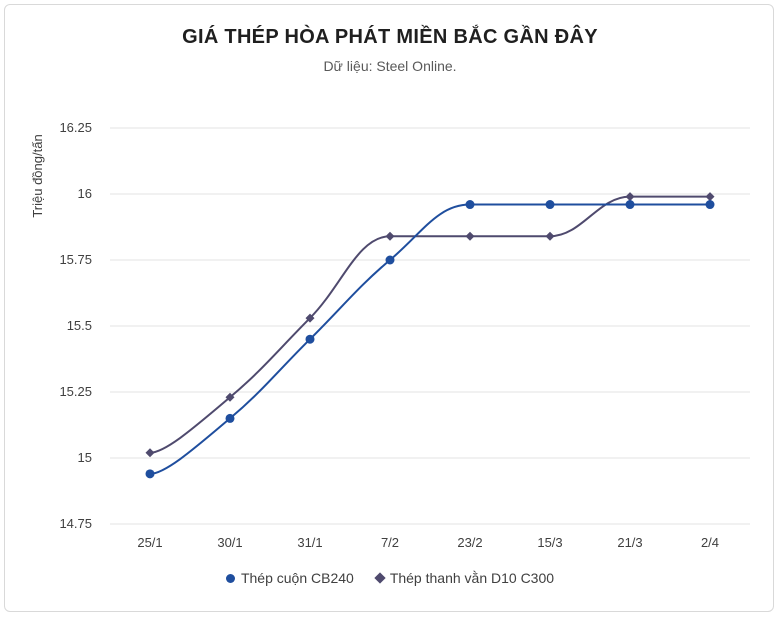  I want to click on legend-marker-diamond, so click(380, 578).